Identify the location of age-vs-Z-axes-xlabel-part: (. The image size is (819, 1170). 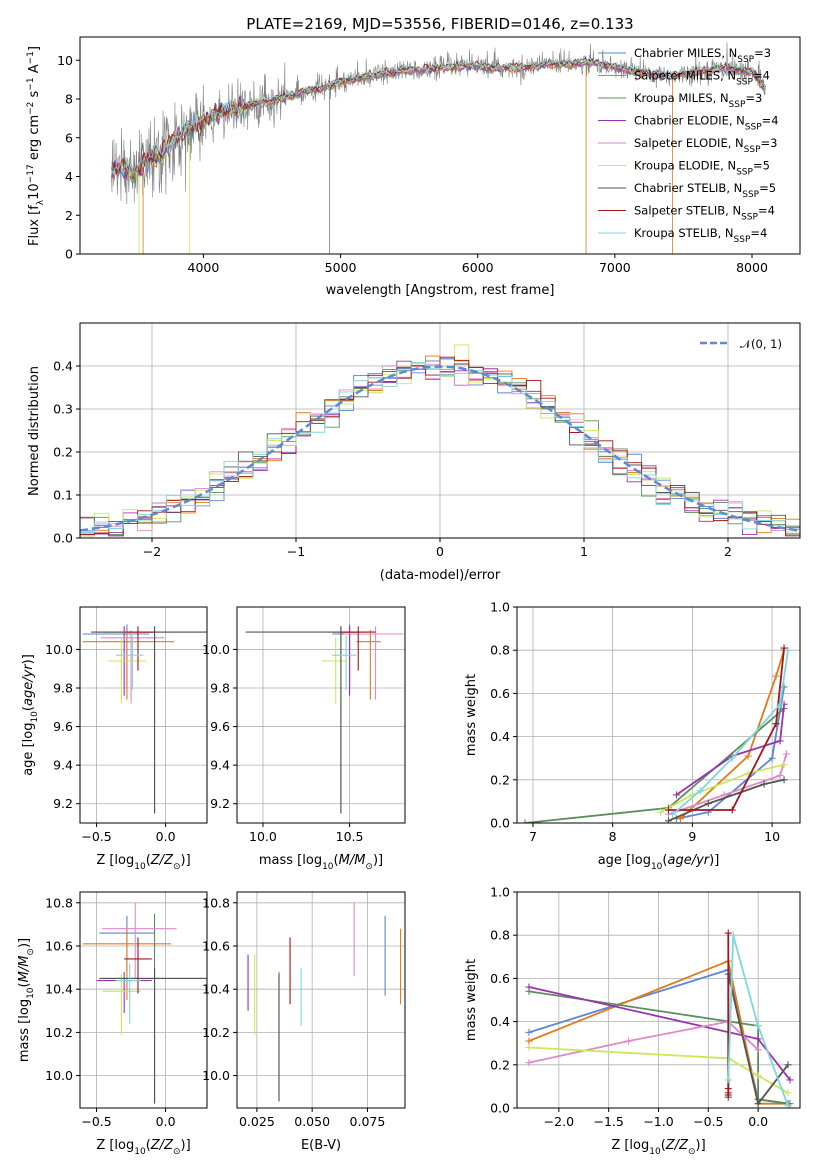
(148, 860).